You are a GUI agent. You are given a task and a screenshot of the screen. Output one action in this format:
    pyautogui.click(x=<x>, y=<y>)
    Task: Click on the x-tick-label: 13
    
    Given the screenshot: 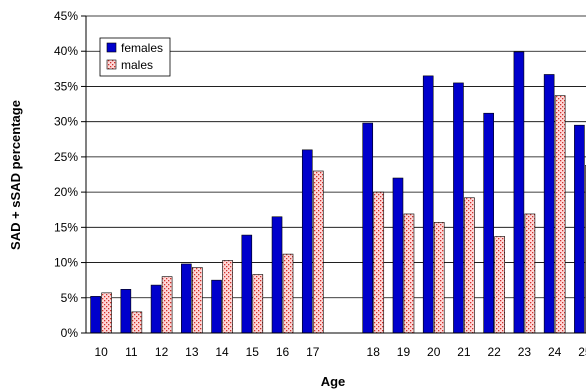 What is the action you would take?
    pyautogui.click(x=192, y=352)
    